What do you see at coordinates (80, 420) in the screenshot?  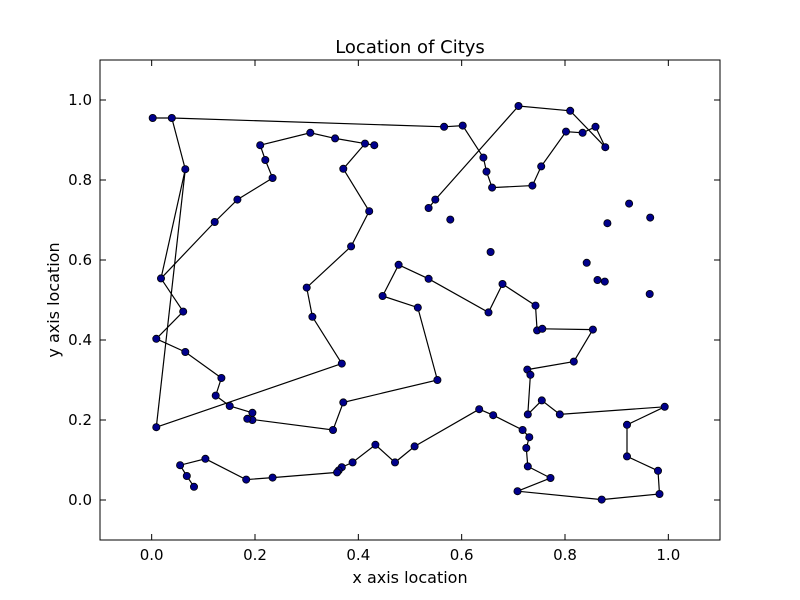 I see `y-tick-label: 0.2` at bounding box center [80, 420].